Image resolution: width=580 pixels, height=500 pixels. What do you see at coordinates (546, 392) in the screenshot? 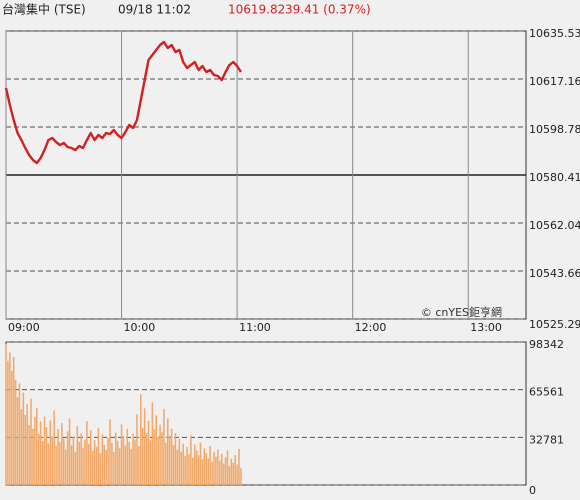
I see `y-tick-label: 65561` at bounding box center [546, 392].